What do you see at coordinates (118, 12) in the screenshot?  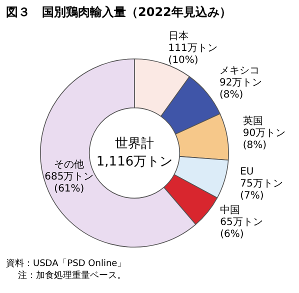 I see `chart-title: 図３ 国別鶏肉輸入量（2022年見込み）` at bounding box center [118, 12].